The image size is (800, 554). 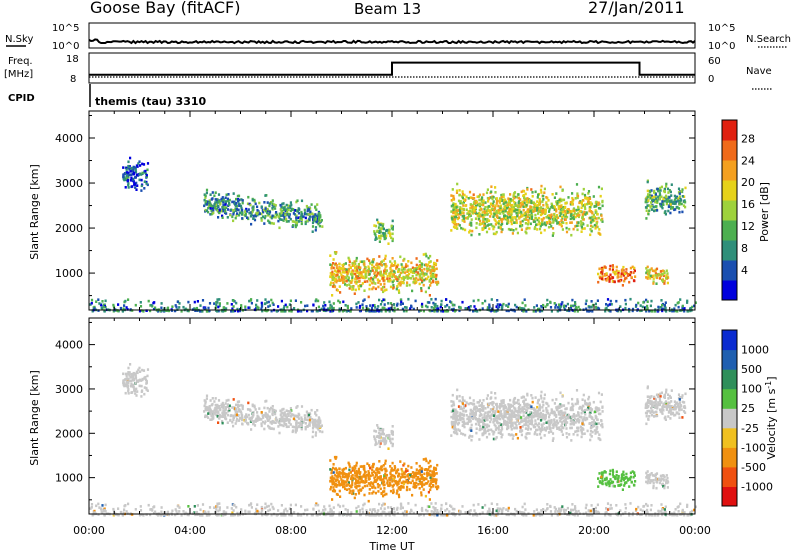 What do you see at coordinates (34, 212) in the screenshot?
I see `power-ylabel: Slant Range [km]` at bounding box center [34, 212].